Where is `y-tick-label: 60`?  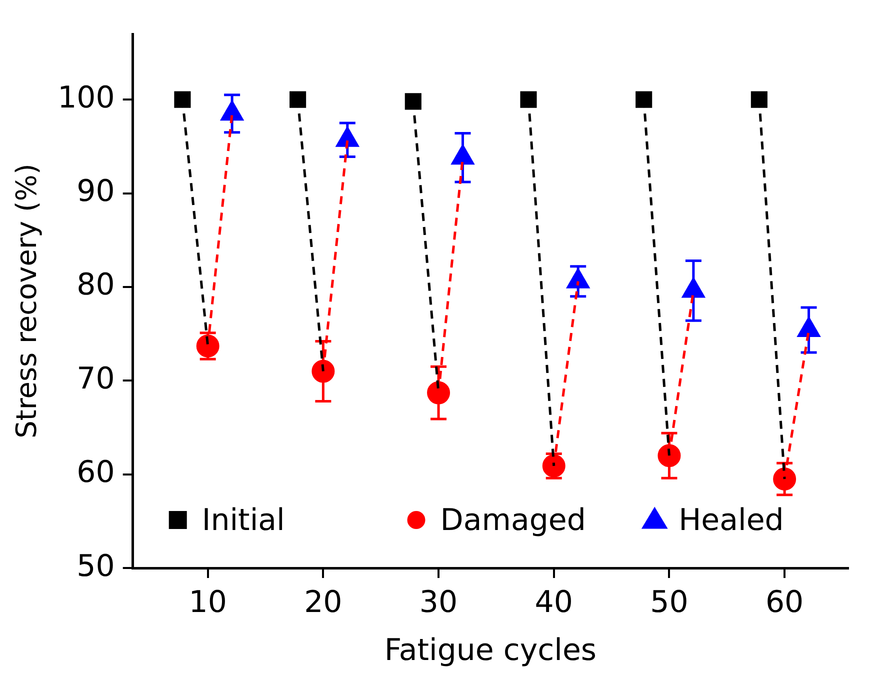 y-tick-label: 60 is located at coordinates (95, 472).